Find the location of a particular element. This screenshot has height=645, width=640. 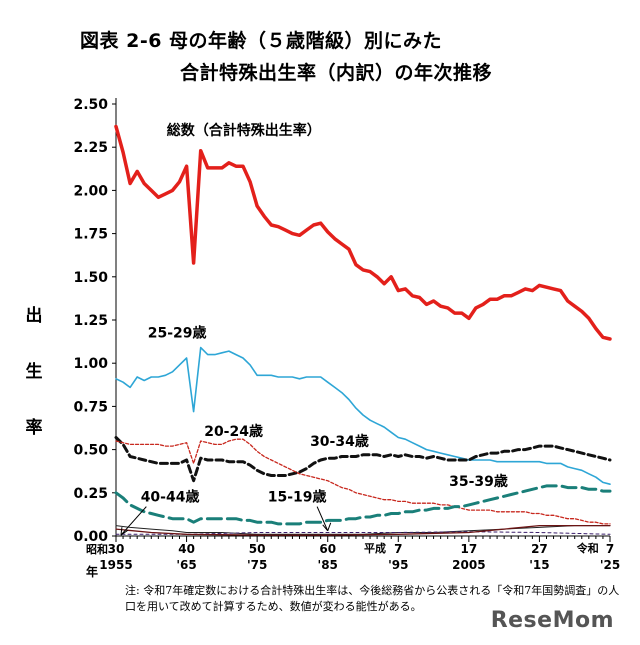

series-label-6: 15-19歳 is located at coordinates (297, 496).